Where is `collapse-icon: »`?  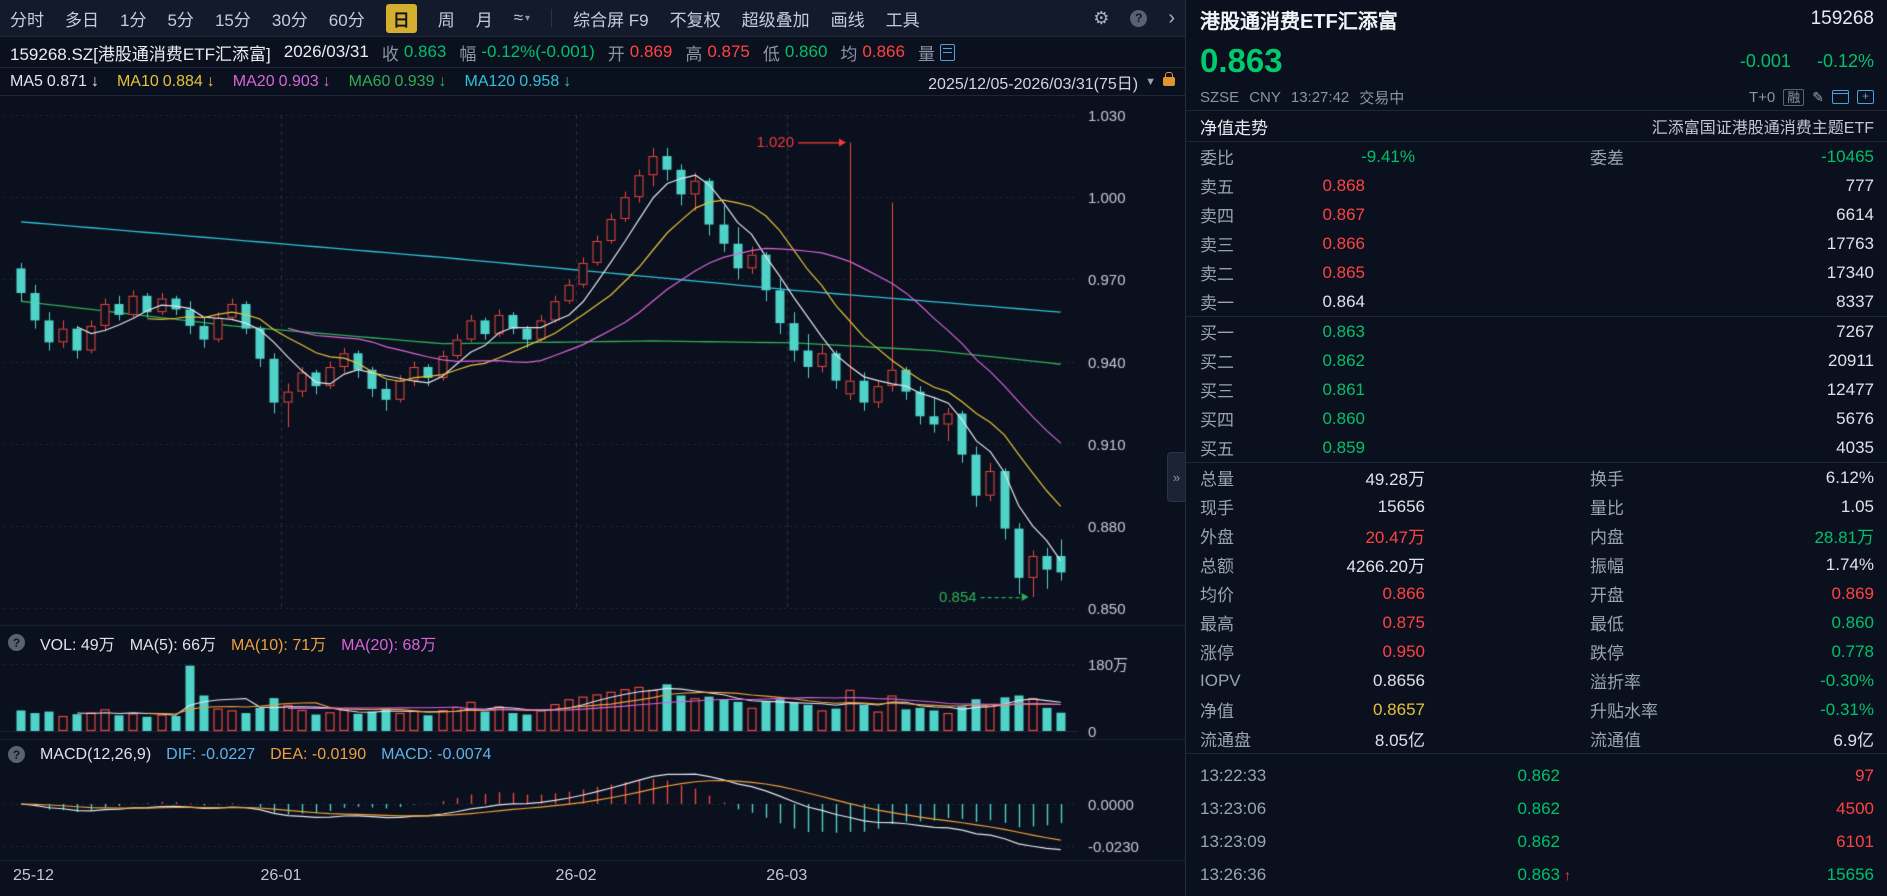
collapse-icon: » is located at coordinates (1176, 477).